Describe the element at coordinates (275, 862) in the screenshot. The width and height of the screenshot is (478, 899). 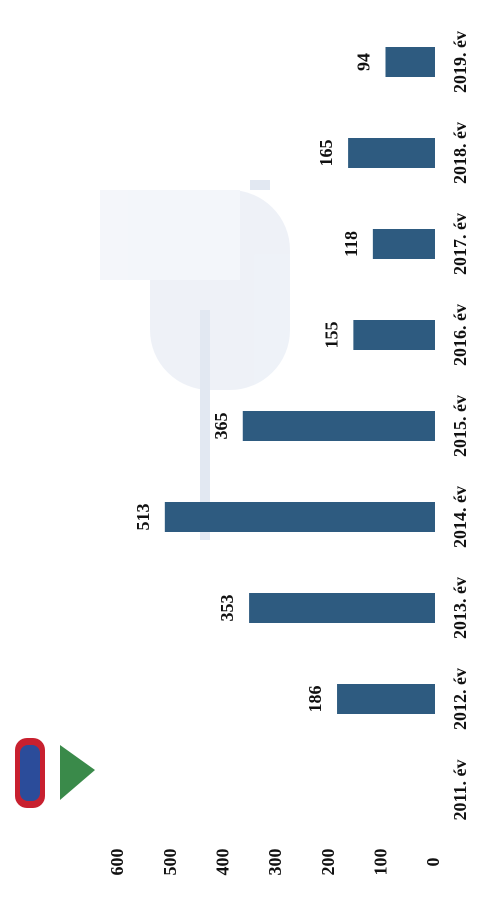
I see `y-tick-label: 300` at that location.